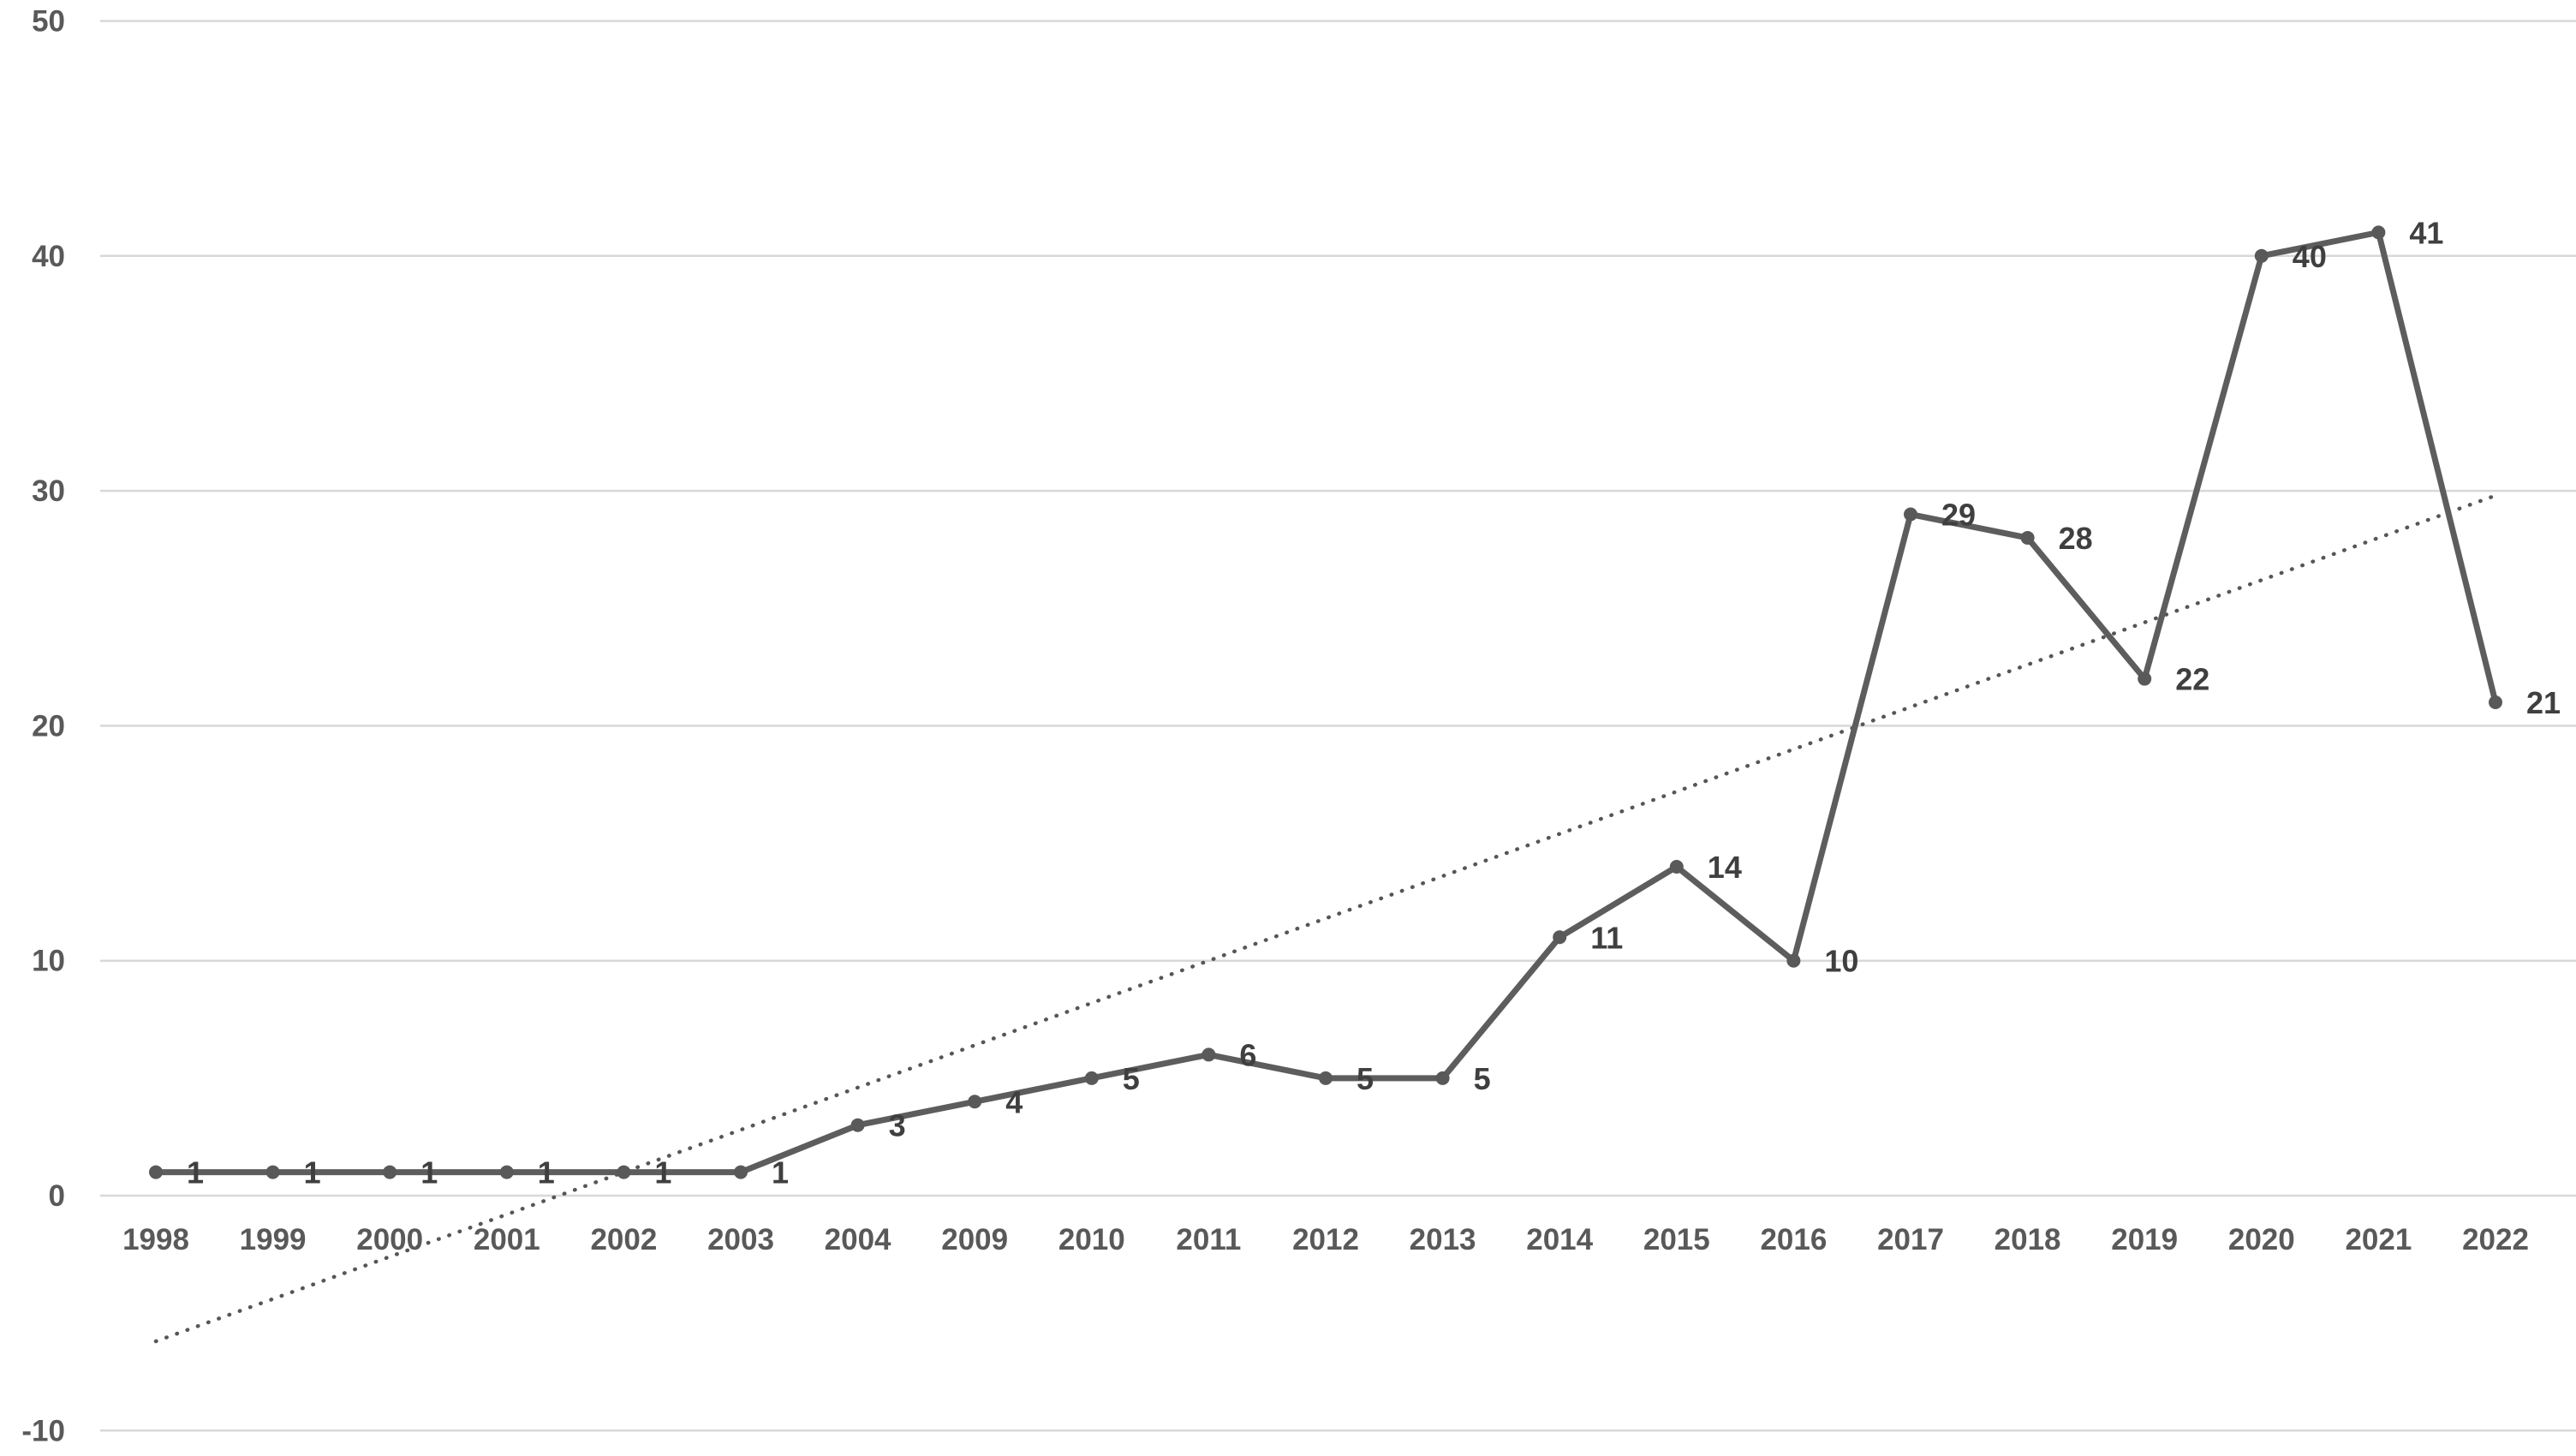 This screenshot has width=2576, height=1456. Describe the element at coordinates (897, 1125) in the screenshot. I see `data-point-label: 3` at that location.